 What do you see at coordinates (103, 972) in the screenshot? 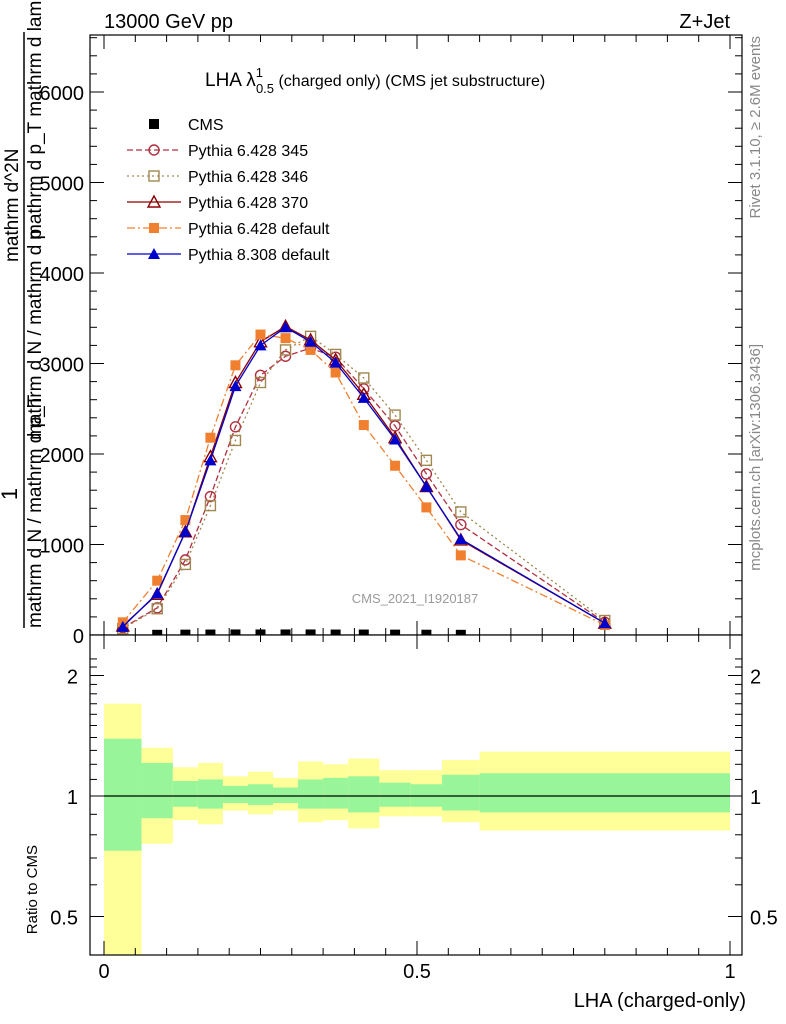
I see `ratio-xtick-label: 0` at bounding box center [103, 972].